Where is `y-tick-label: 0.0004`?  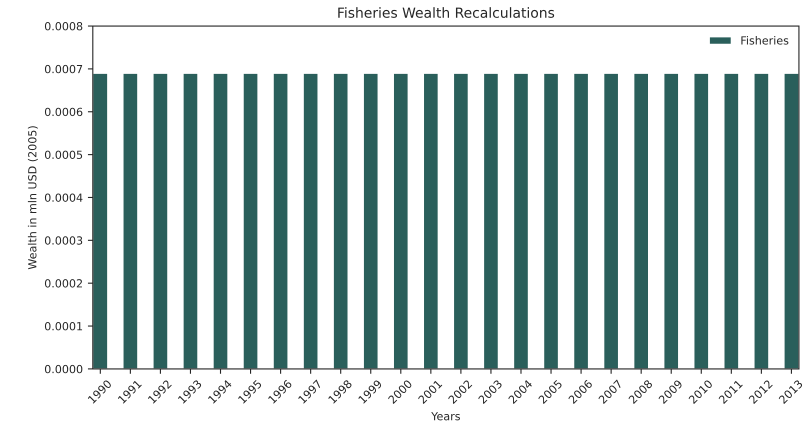
y-tick-label: 0.0004 is located at coordinates (63, 197).